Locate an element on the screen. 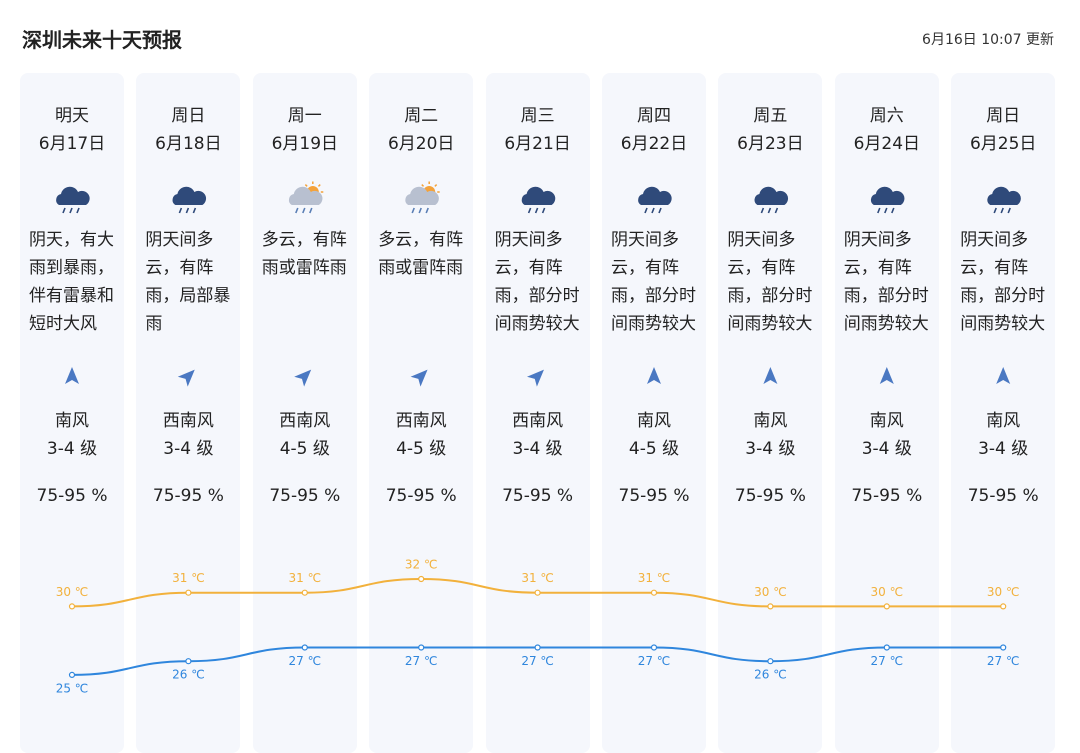  wind-direction: 西南风 is located at coordinates (188, 421).